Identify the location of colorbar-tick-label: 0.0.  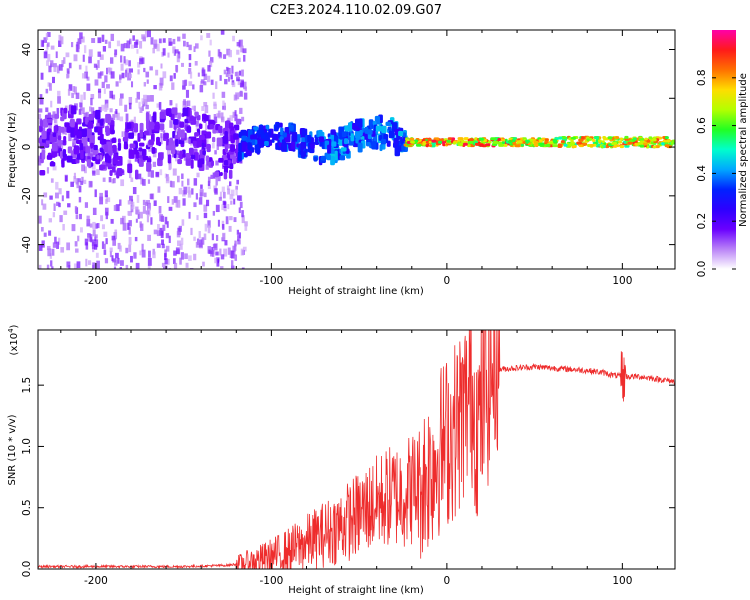
(702, 269).